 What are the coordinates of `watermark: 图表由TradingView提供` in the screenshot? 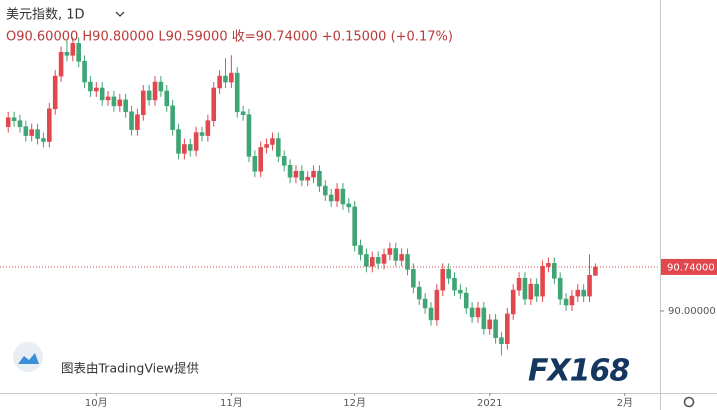 It's located at (130, 368).